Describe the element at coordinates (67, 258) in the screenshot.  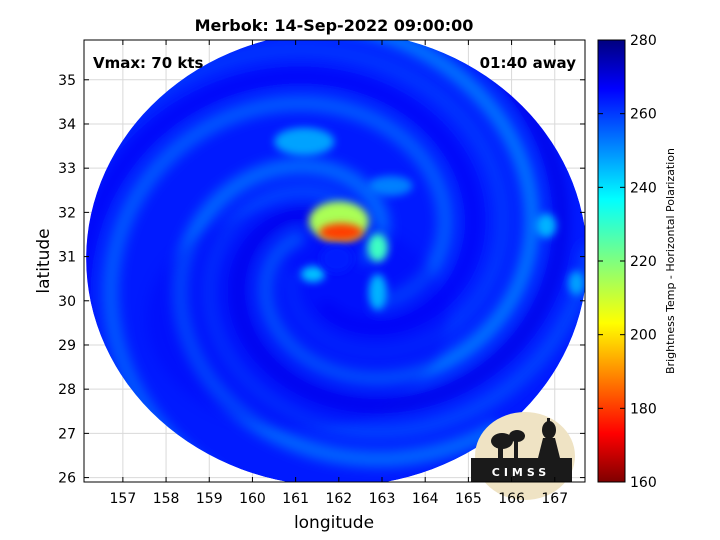
I see `y-tick-label: 31` at that location.